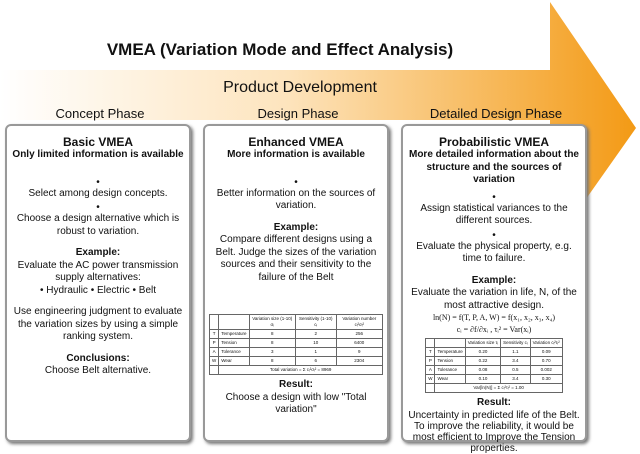 The width and height of the screenshot is (640, 454). Describe the element at coordinates (98, 193) in the screenshot. I see `bullet-text: Select among design concepts.` at that location.